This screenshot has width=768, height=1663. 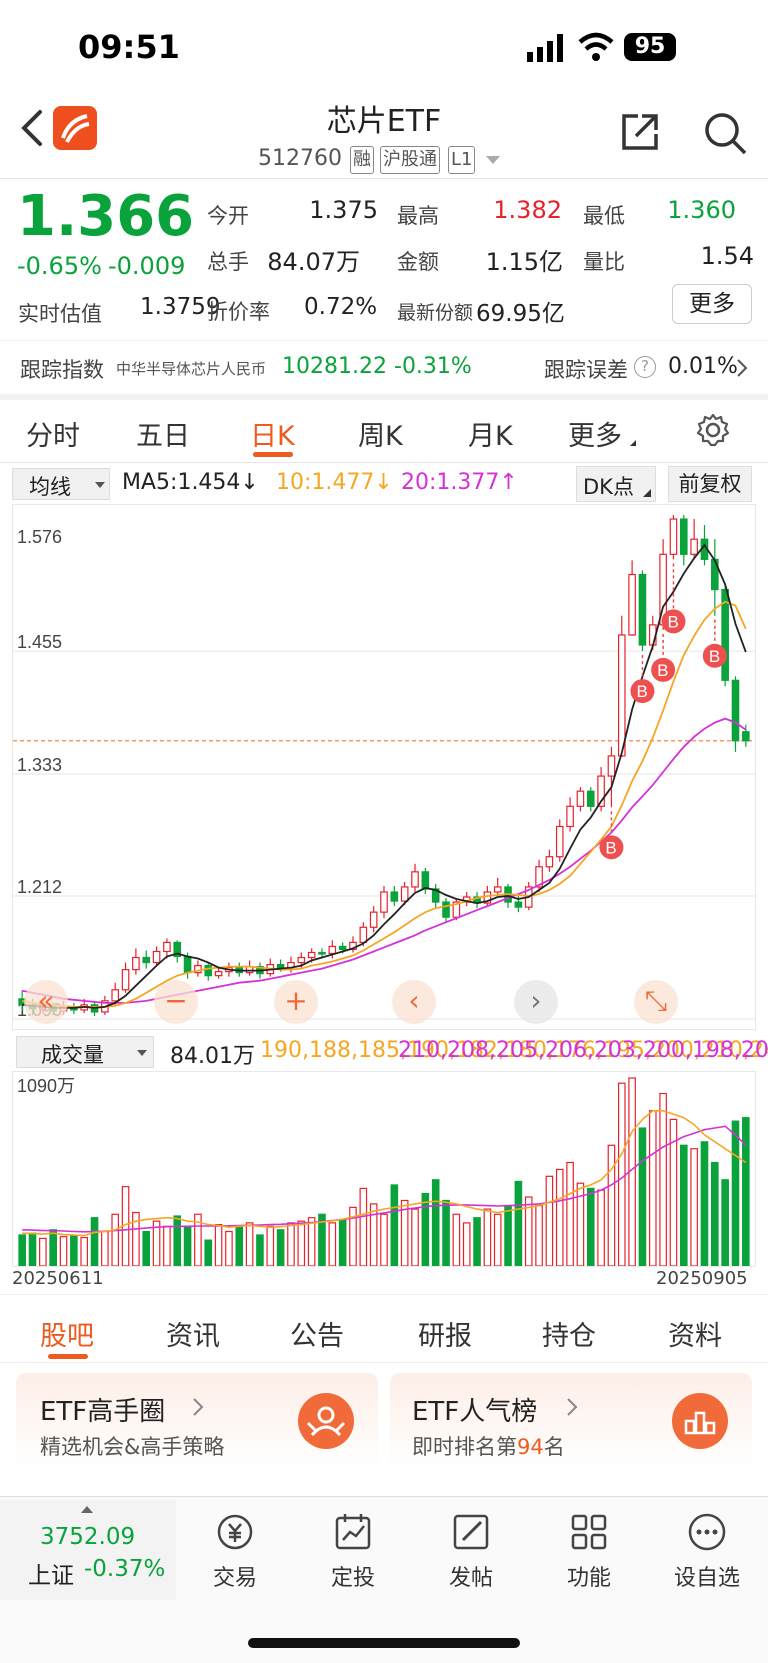 I want to click on zoom-out-icon: −, so click(x=176, y=1002).